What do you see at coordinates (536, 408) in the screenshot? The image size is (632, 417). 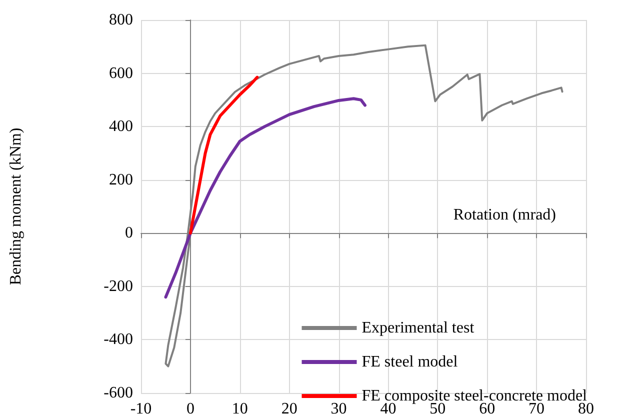 I see `x-tick-label: 70` at bounding box center [536, 408].